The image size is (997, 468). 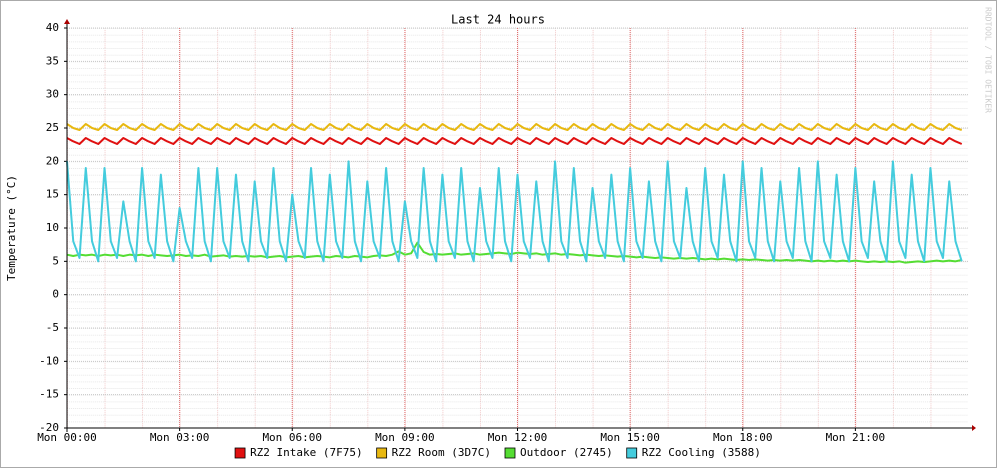 What do you see at coordinates (52, 27) in the screenshot?
I see `y-tick-label: 40` at bounding box center [52, 27].